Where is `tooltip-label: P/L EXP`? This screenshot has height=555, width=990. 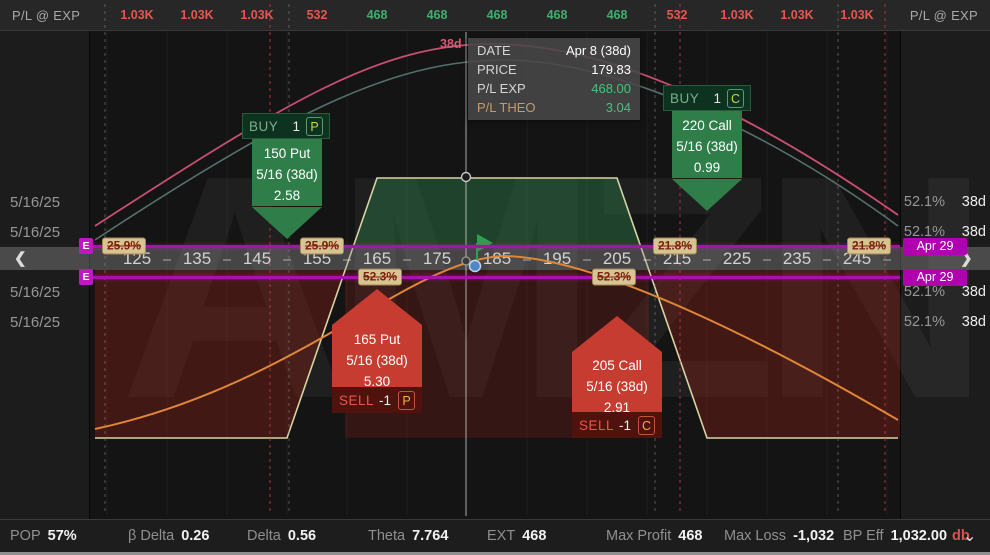 tooltip-label: P/L EXP is located at coordinates (501, 88).